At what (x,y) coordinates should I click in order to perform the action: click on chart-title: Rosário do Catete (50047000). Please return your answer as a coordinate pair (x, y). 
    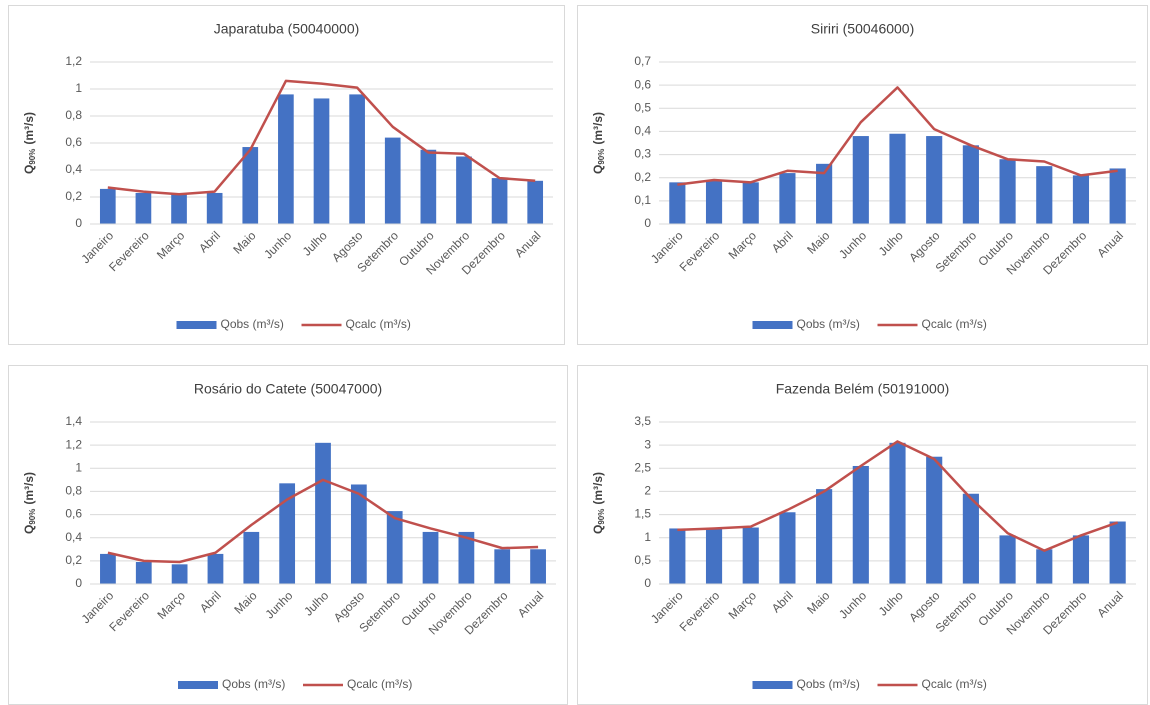
    Looking at the image, I should click on (288, 389).